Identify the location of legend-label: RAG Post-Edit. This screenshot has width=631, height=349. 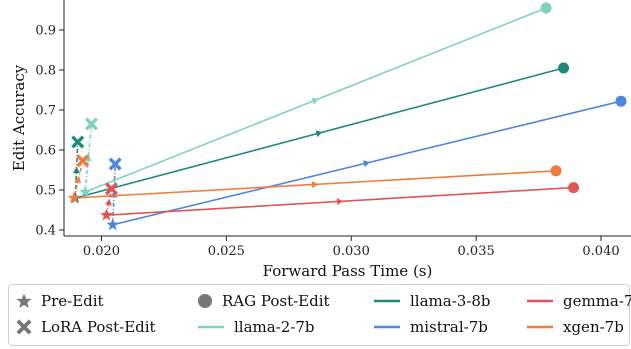
(276, 301).